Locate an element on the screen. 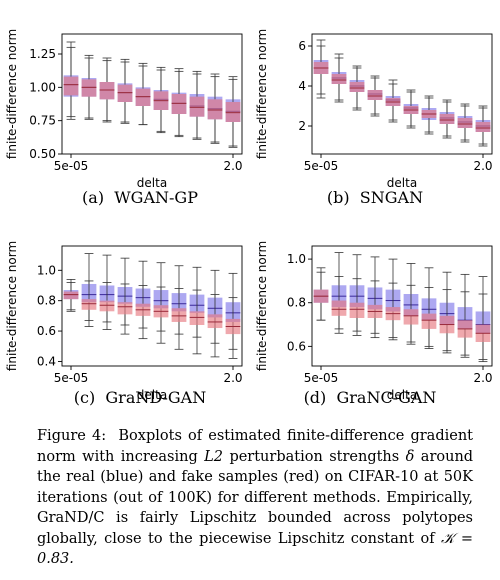  y-tick-label: 0.8 is located at coordinates (46, 301).